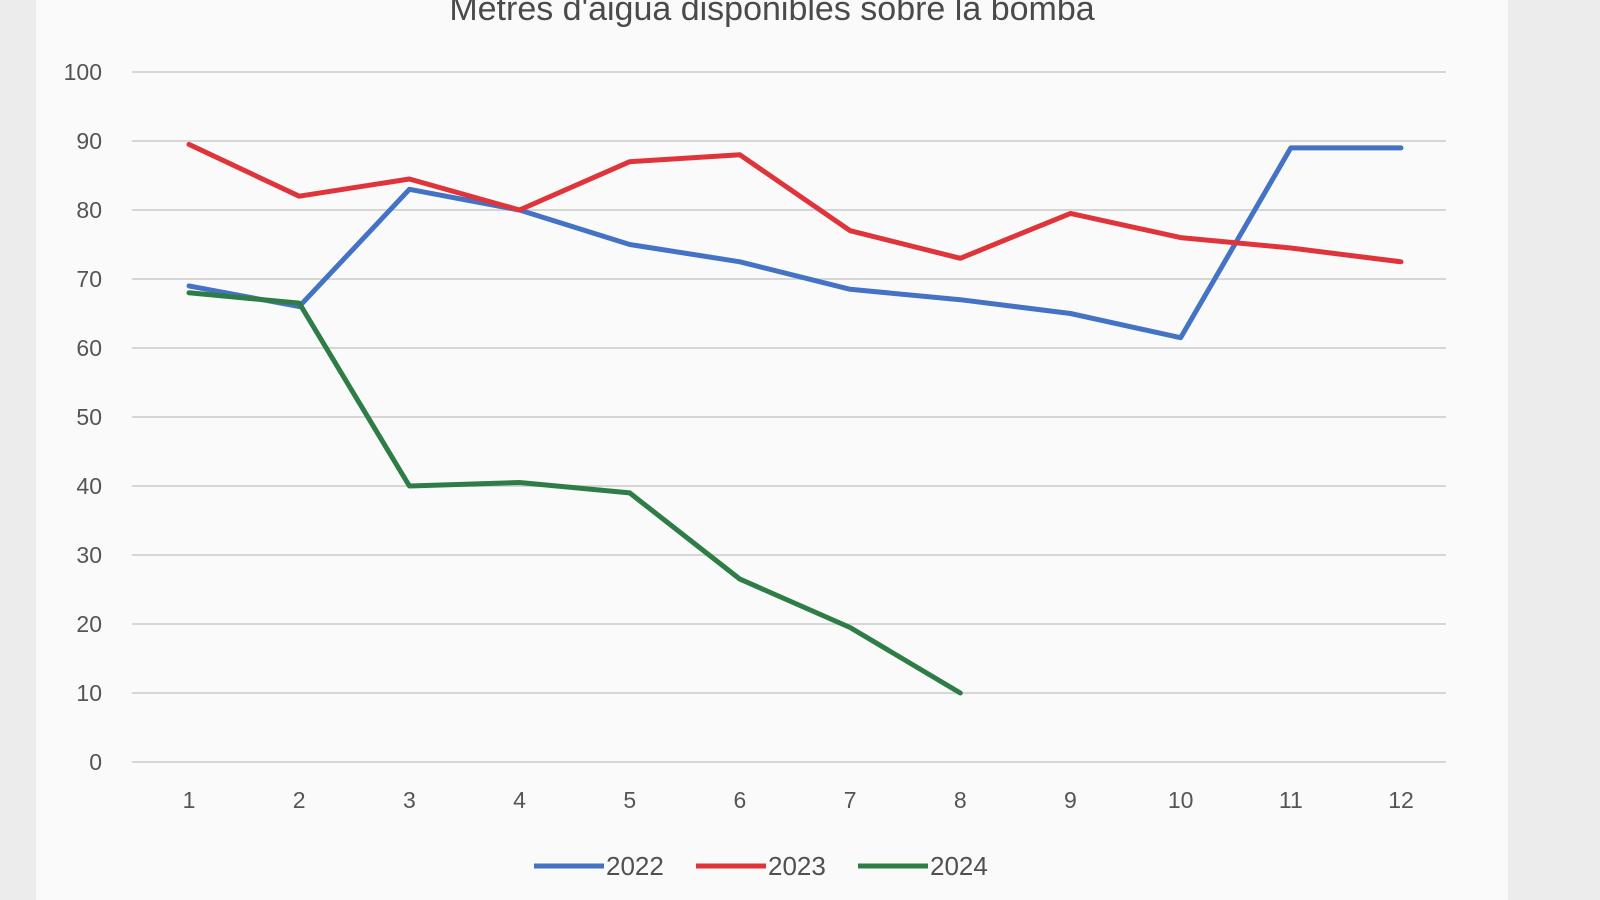  What do you see at coordinates (1181, 800) in the screenshot?
I see `x-tick-label: 10` at bounding box center [1181, 800].